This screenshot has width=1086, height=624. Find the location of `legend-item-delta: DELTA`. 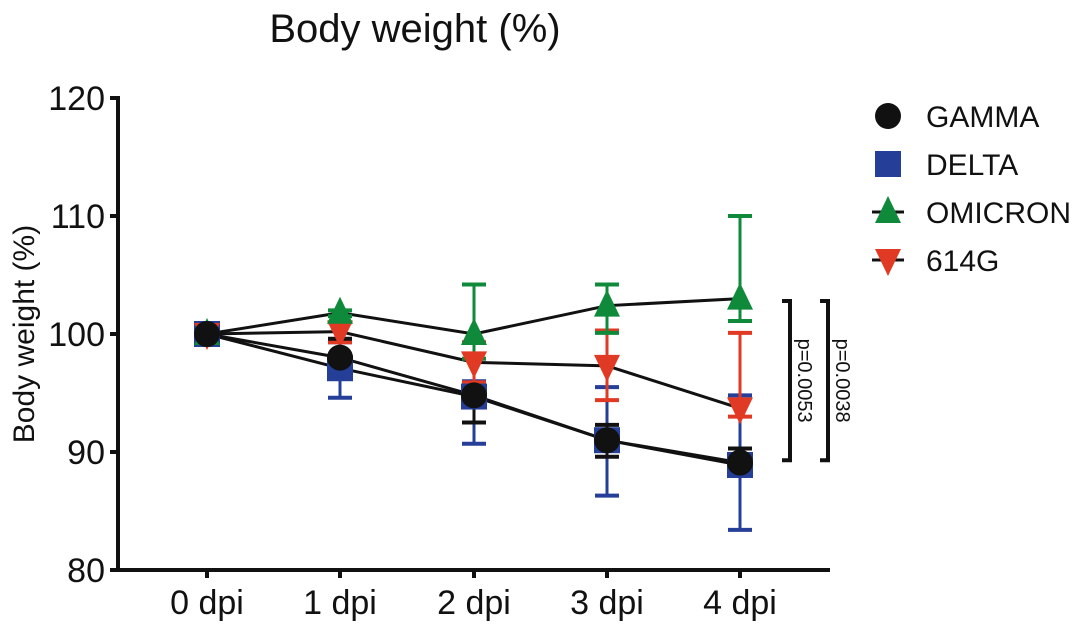

legend-item-delta: DELTA is located at coordinates (946, 165).